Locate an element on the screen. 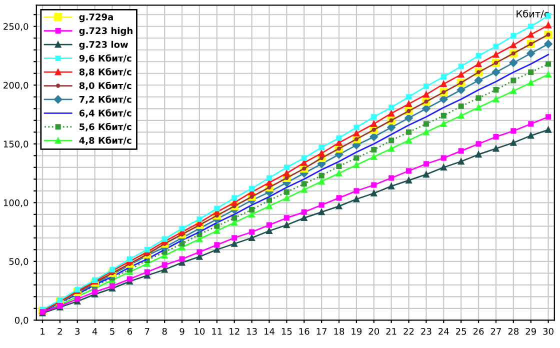 The width and height of the screenshot is (560, 348). x-tick-label: 23 is located at coordinates (426, 331).